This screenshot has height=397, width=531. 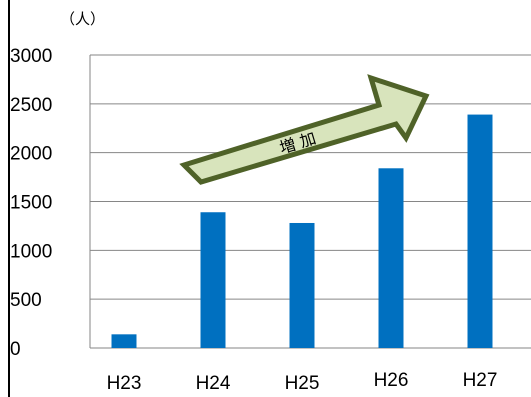 What do you see at coordinates (391, 380) in the screenshot?
I see `x-tick-label: H26` at bounding box center [391, 380].